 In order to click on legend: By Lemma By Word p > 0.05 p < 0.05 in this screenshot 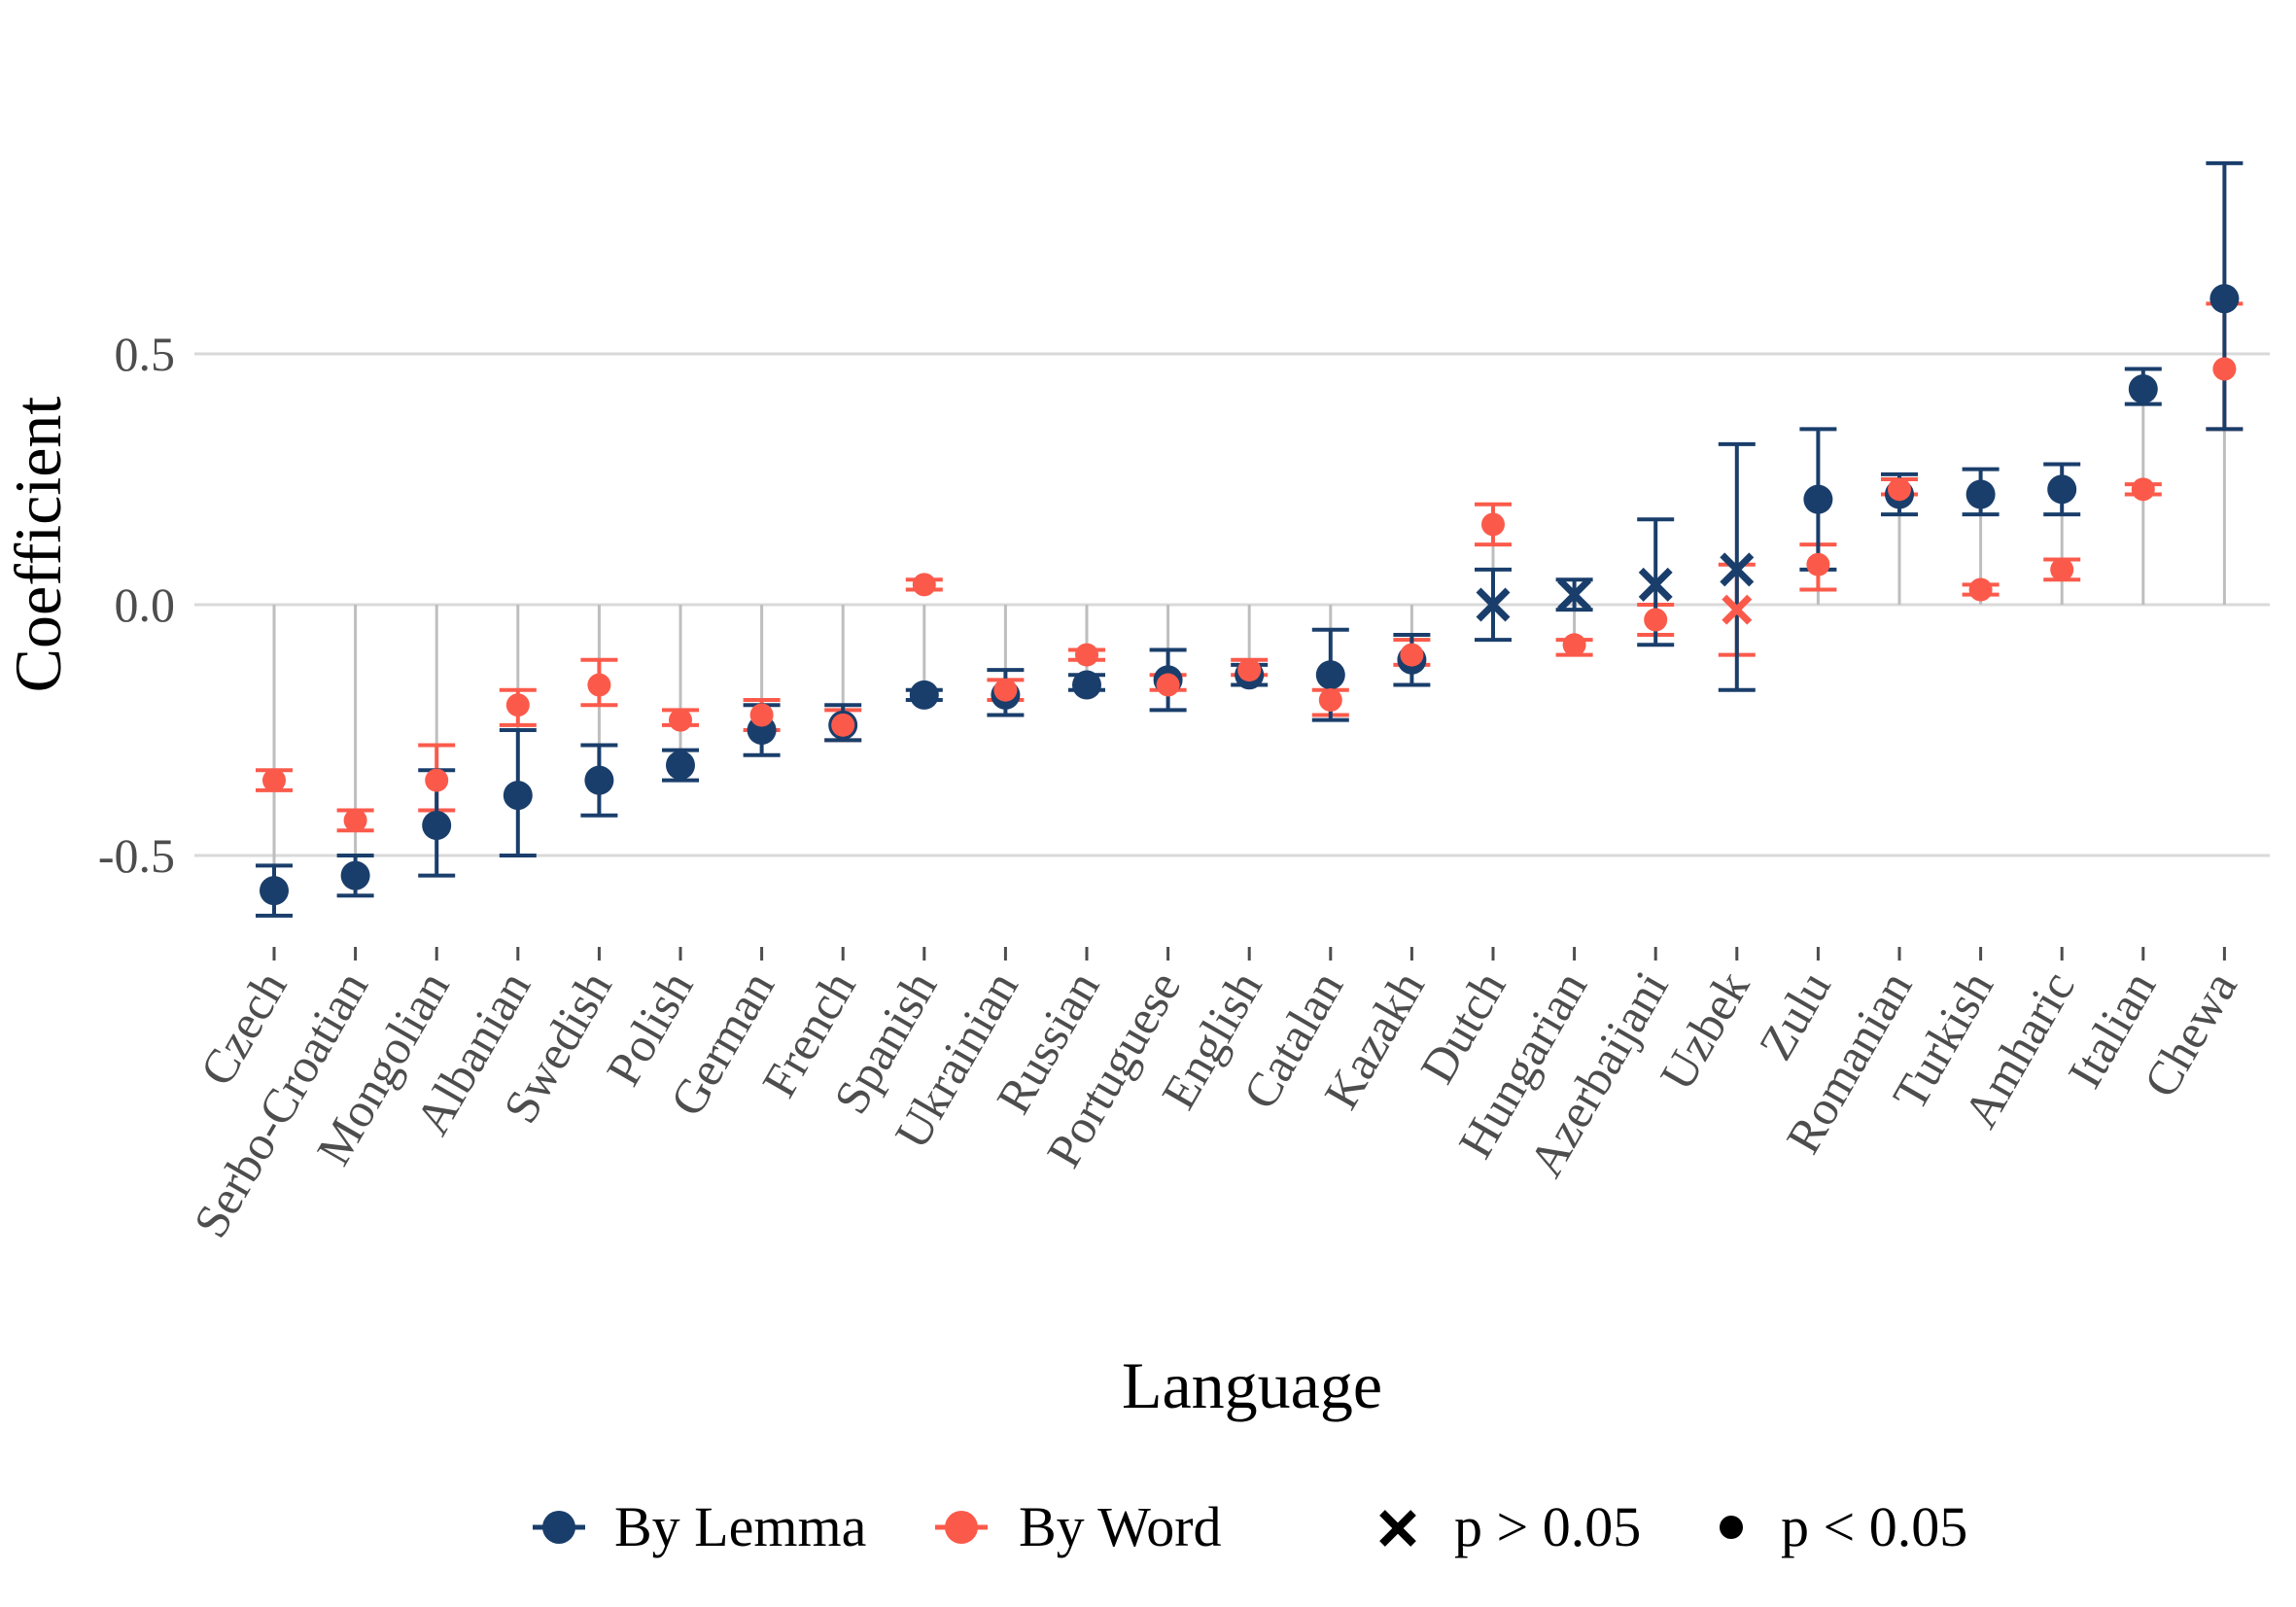, I will do `click(1250, 1526)`.